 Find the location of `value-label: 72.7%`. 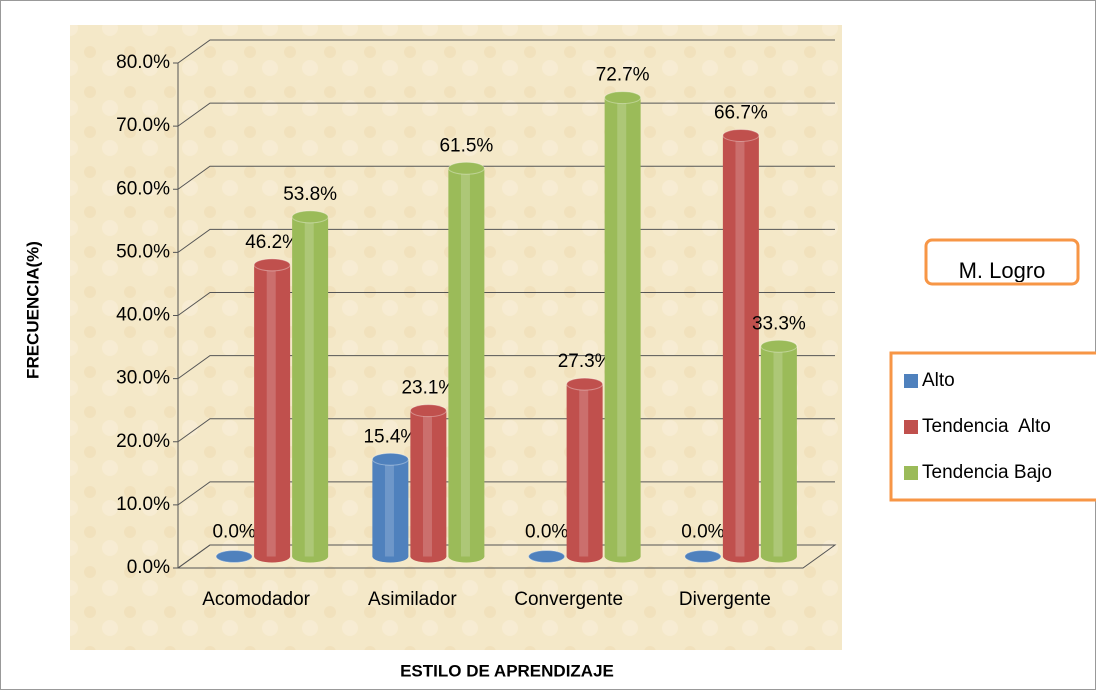

value-label: 72.7% is located at coordinates (623, 75).